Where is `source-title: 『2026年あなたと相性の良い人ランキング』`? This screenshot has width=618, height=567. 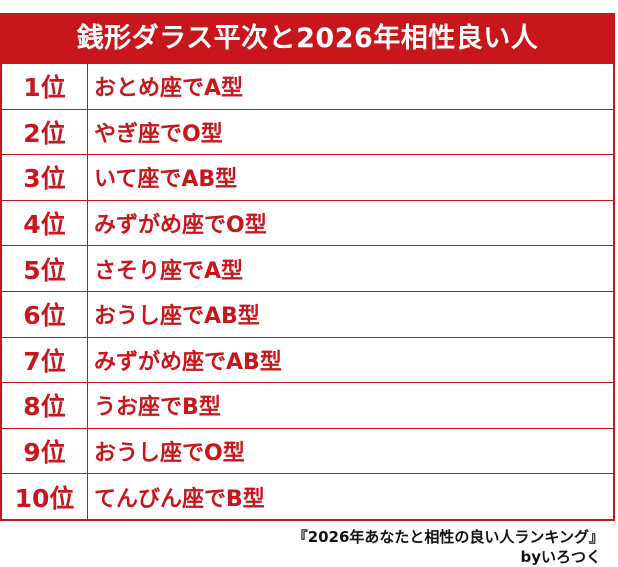 source-title: 『2026年あなたと相性の良い人ランキング』 is located at coordinates (448, 537).